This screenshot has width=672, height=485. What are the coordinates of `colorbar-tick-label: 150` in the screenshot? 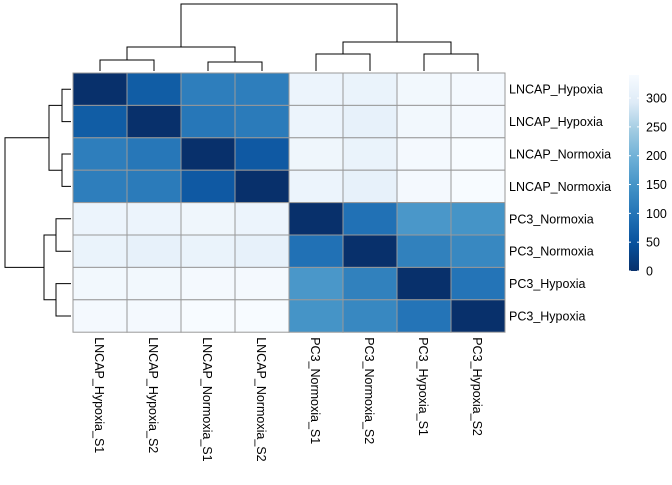 It's located at (656, 185).